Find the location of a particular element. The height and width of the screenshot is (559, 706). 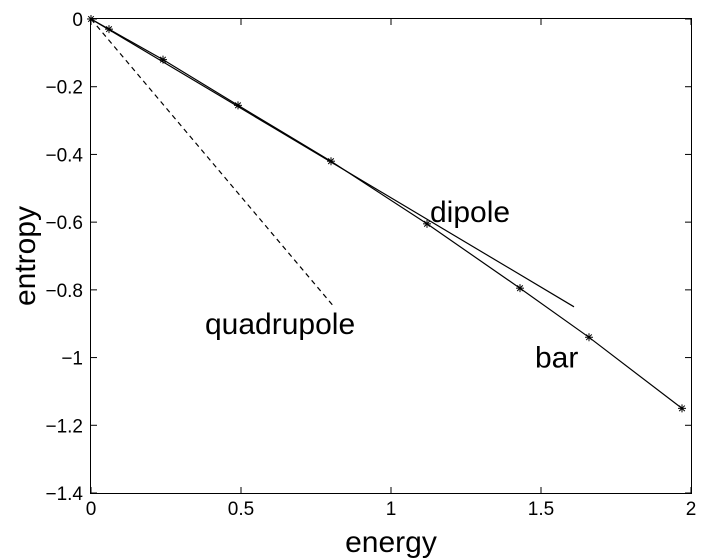

annotation-quadrupole: quadrupole is located at coordinates (280, 324).